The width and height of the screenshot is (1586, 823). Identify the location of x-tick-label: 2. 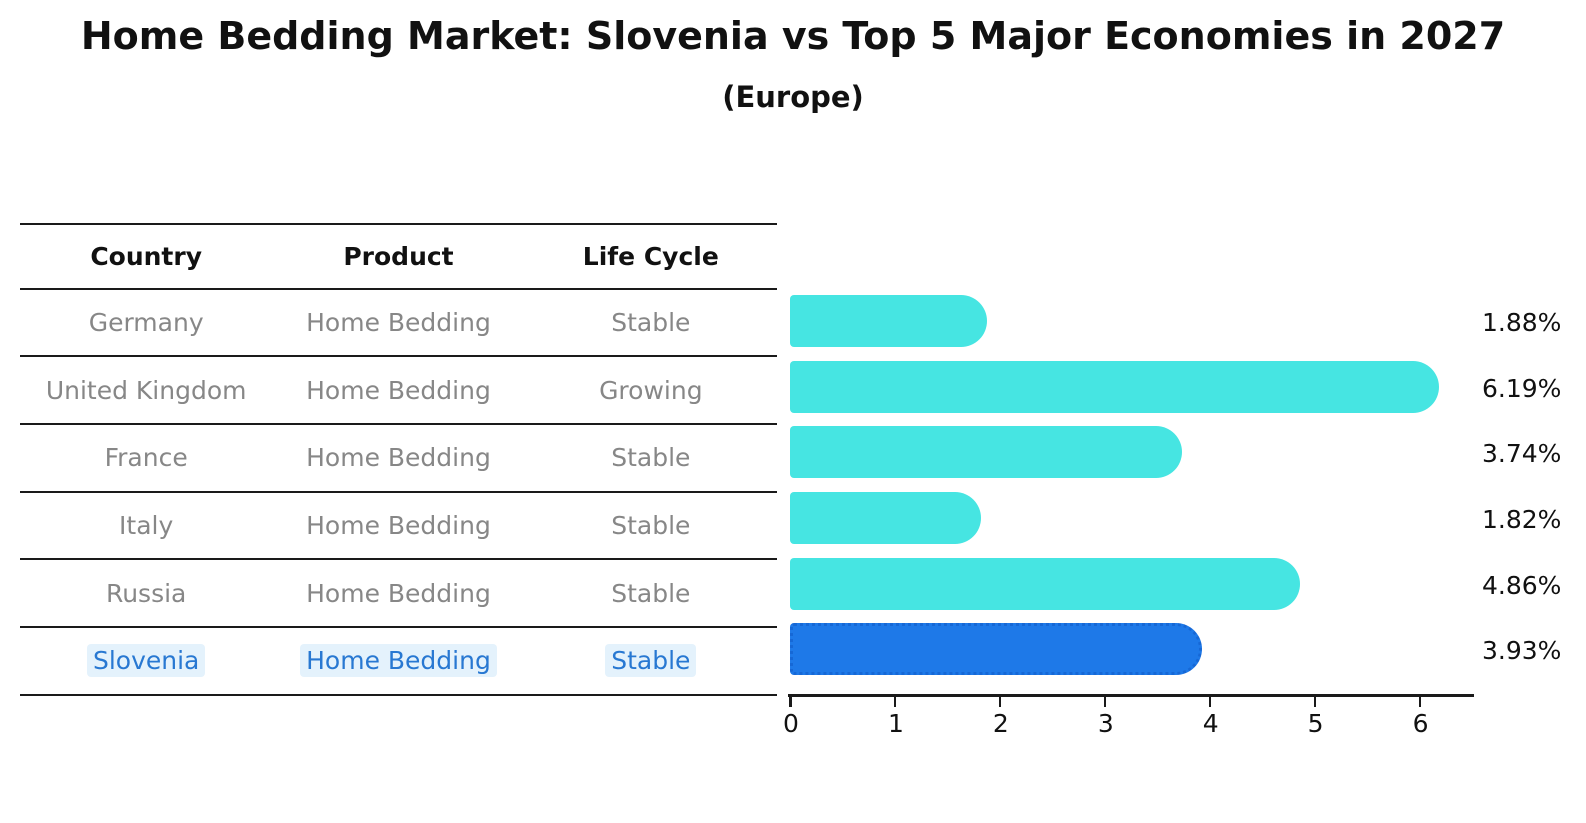
(1000, 723).